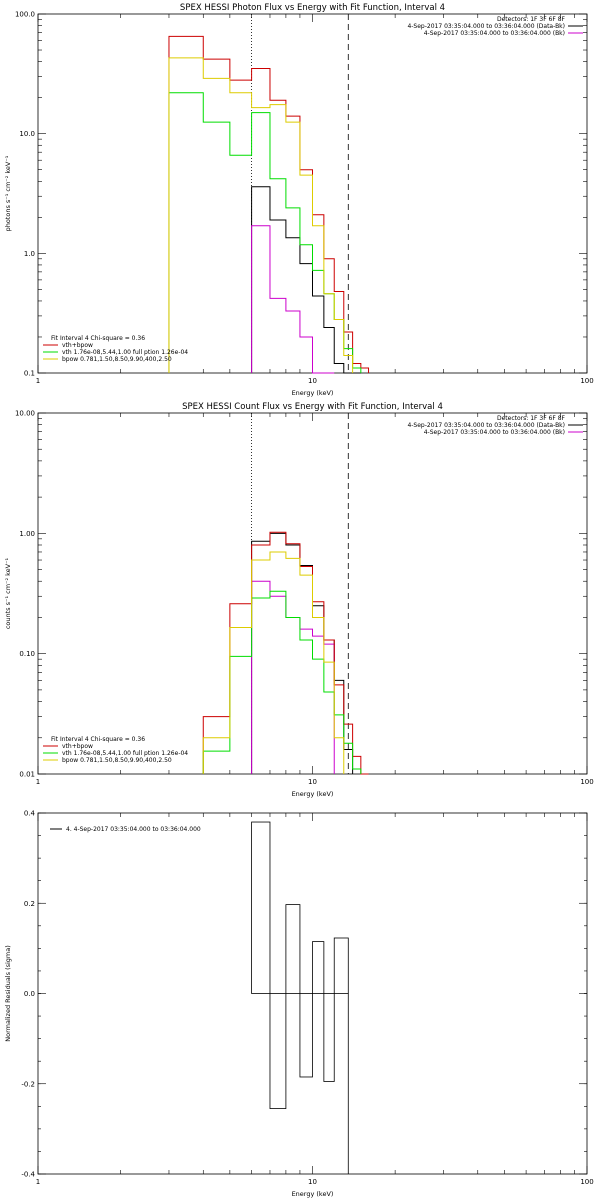 The image size is (600, 1204). What do you see at coordinates (27, 775) in the screenshot?
I see `y-tick-label: 0.01` at bounding box center [27, 775].